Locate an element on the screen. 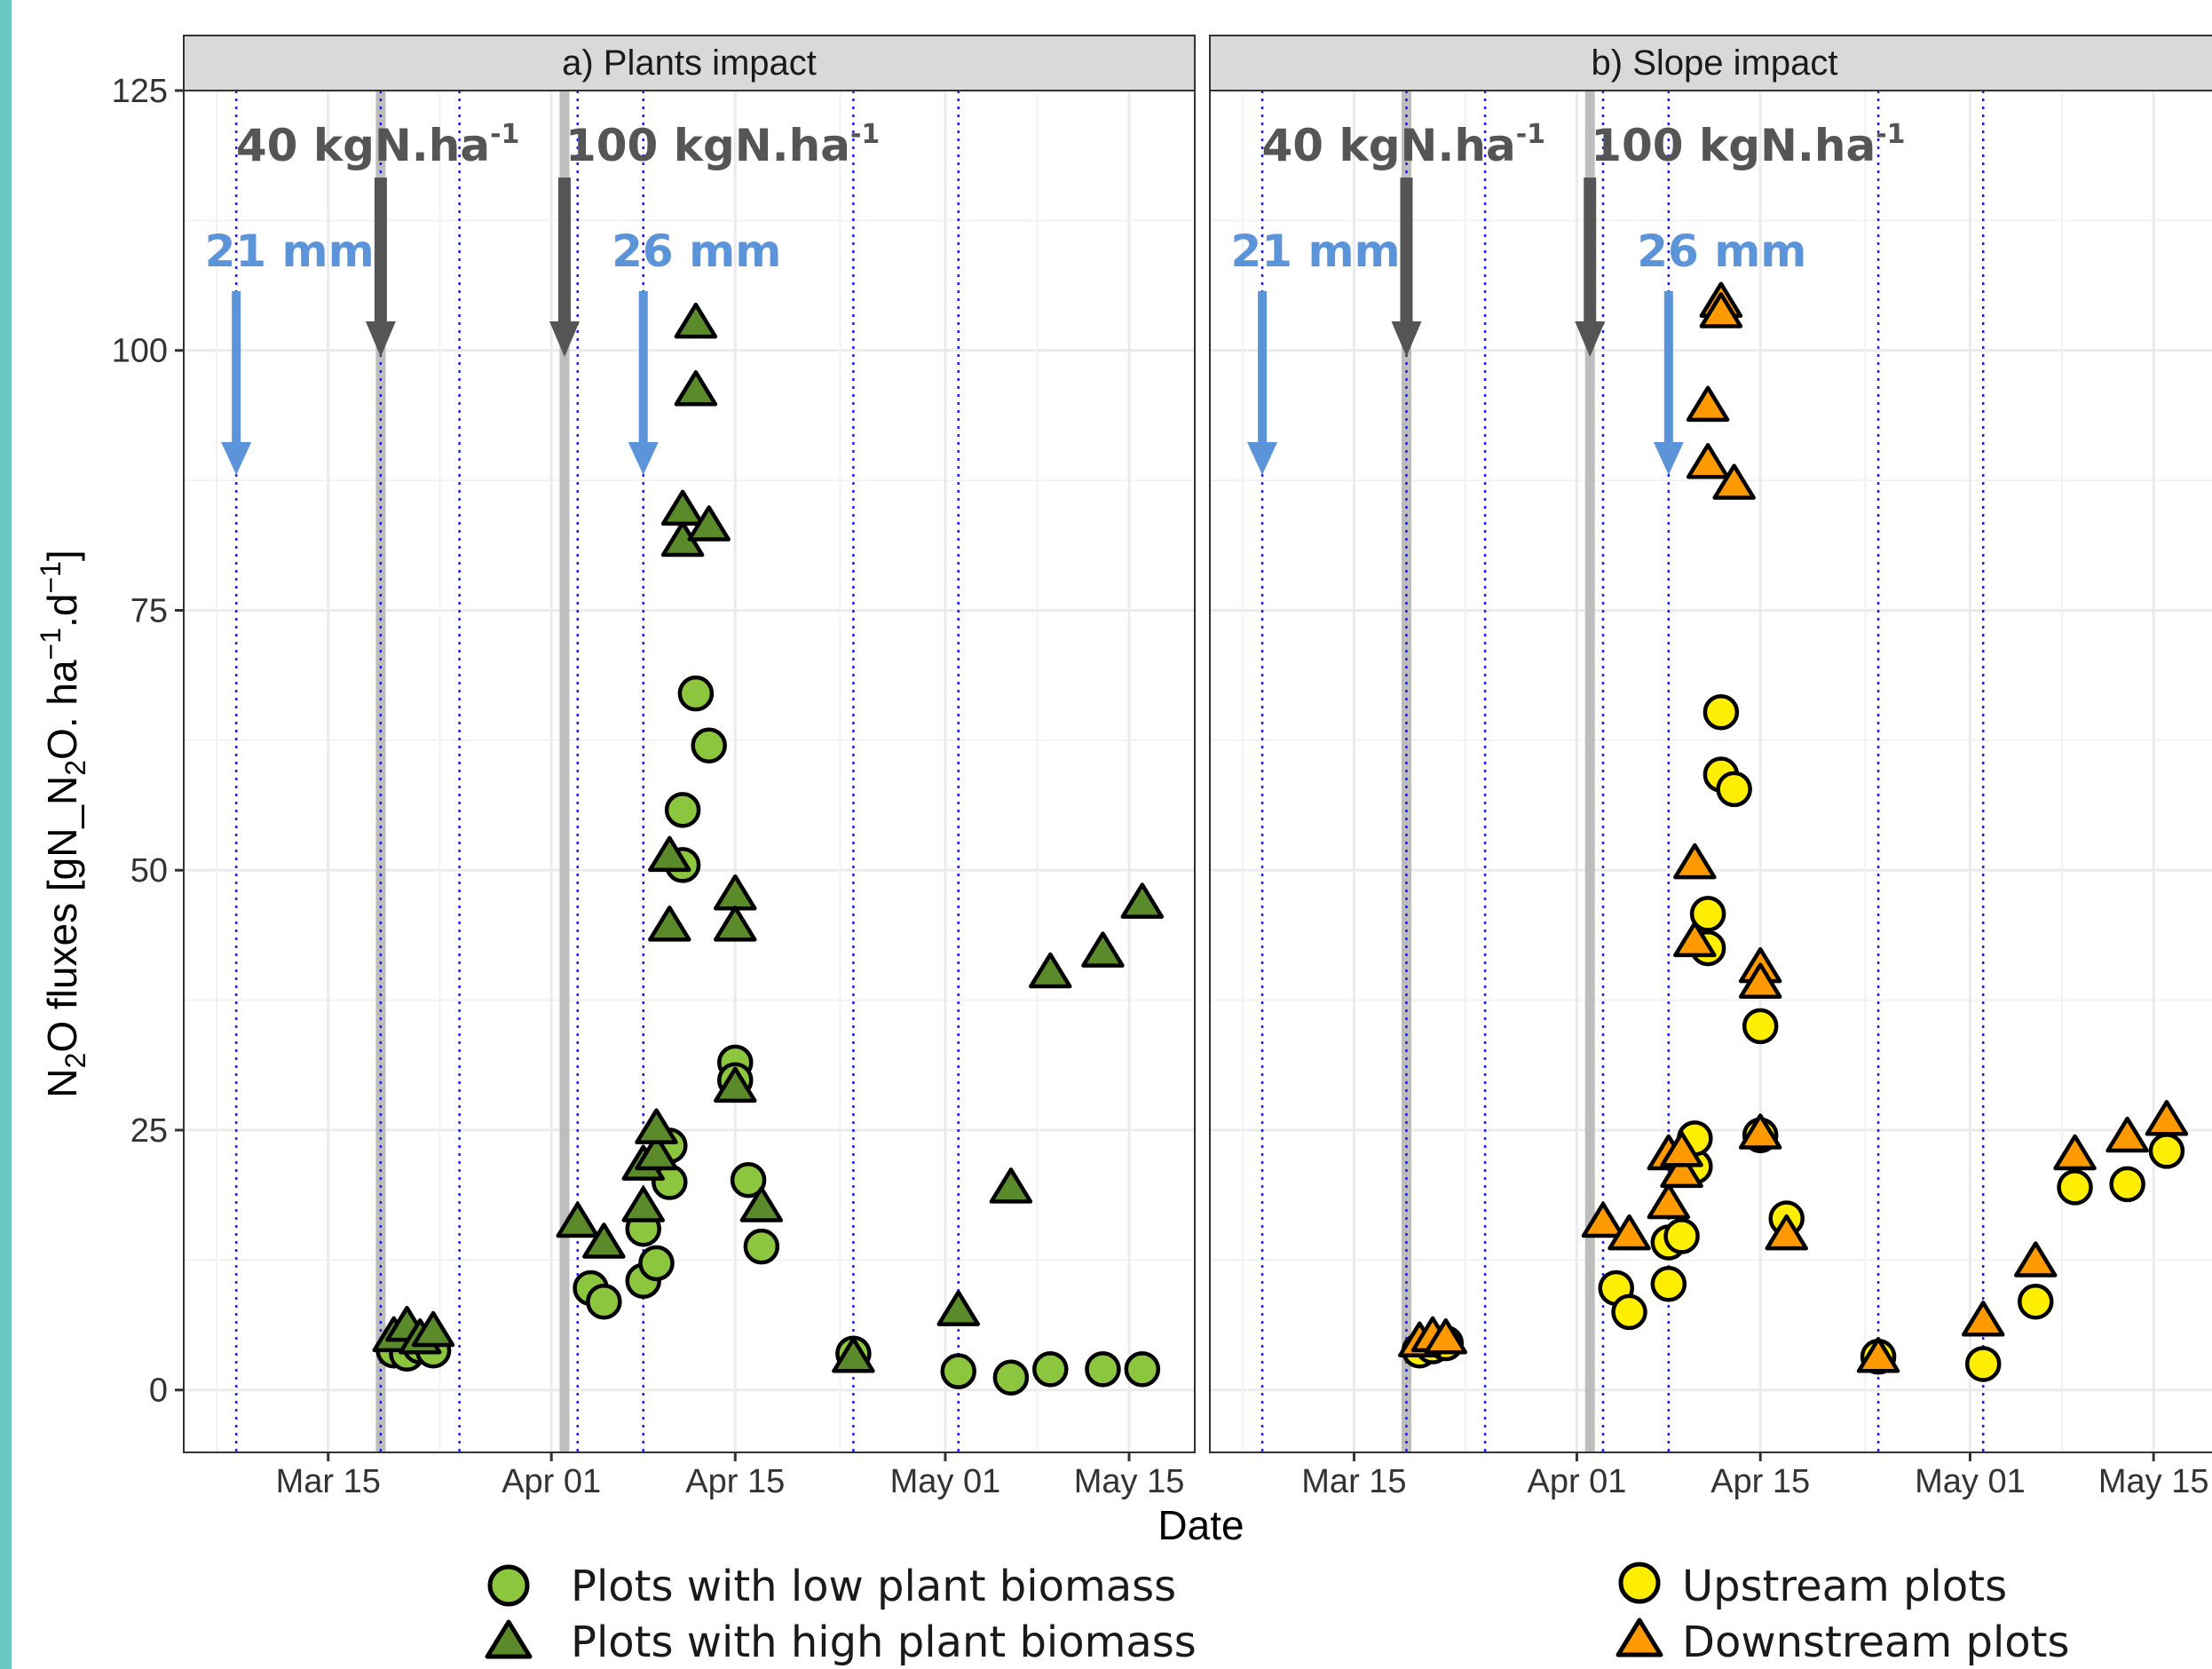 The height and width of the screenshot is (1669, 2212). legend-upstream-label: Upstream plots is located at coordinates (1844, 1587).